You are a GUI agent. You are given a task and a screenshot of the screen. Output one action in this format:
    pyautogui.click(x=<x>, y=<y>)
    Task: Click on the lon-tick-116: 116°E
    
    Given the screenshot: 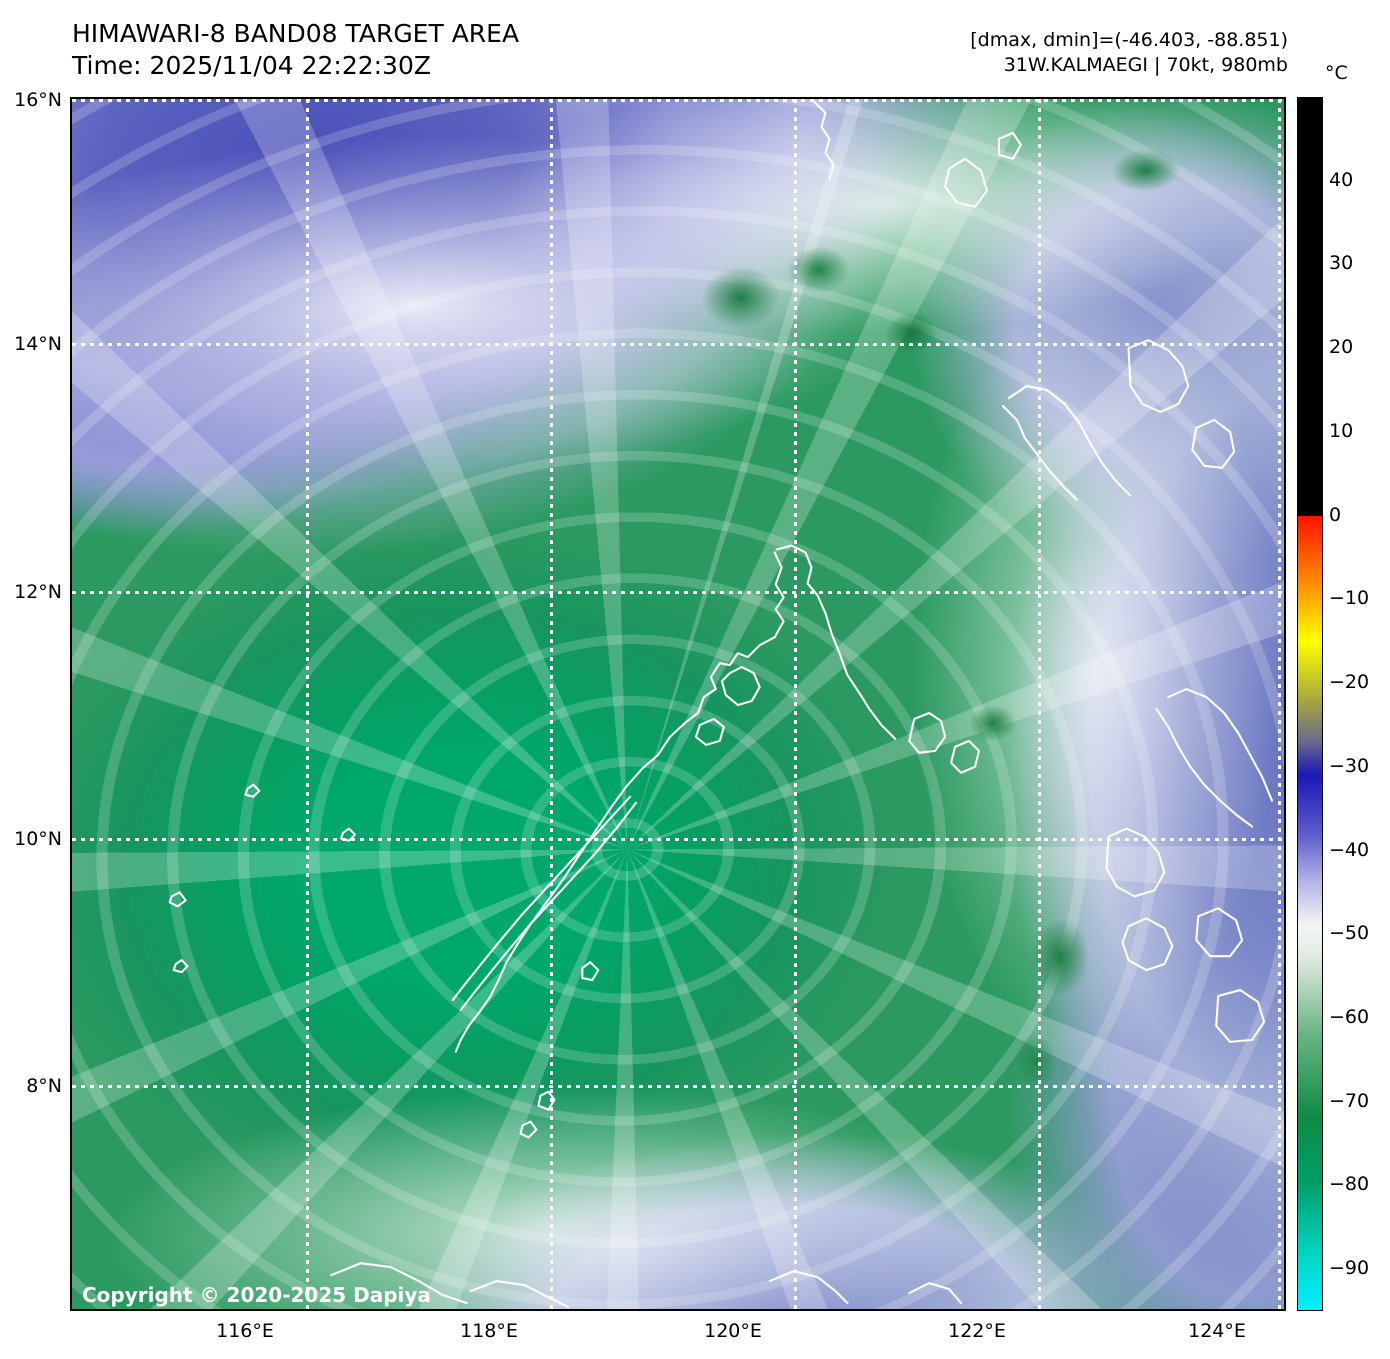 What is the action you would take?
    pyautogui.click(x=245, y=1331)
    